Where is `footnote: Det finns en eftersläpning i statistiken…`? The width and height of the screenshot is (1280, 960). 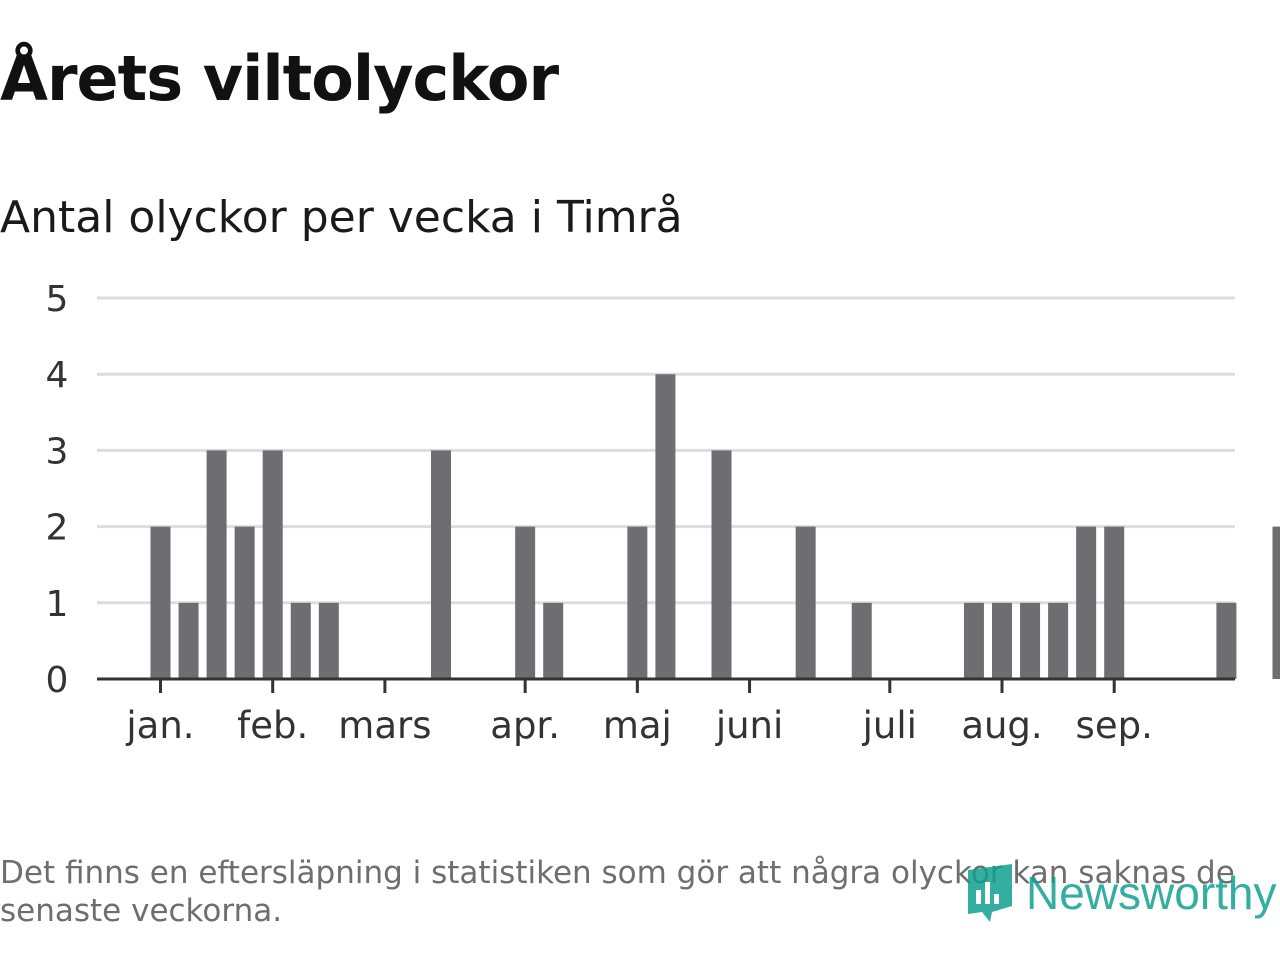
footnote: Det finns en eftersläpning i statistiken… is located at coordinates (617, 892).